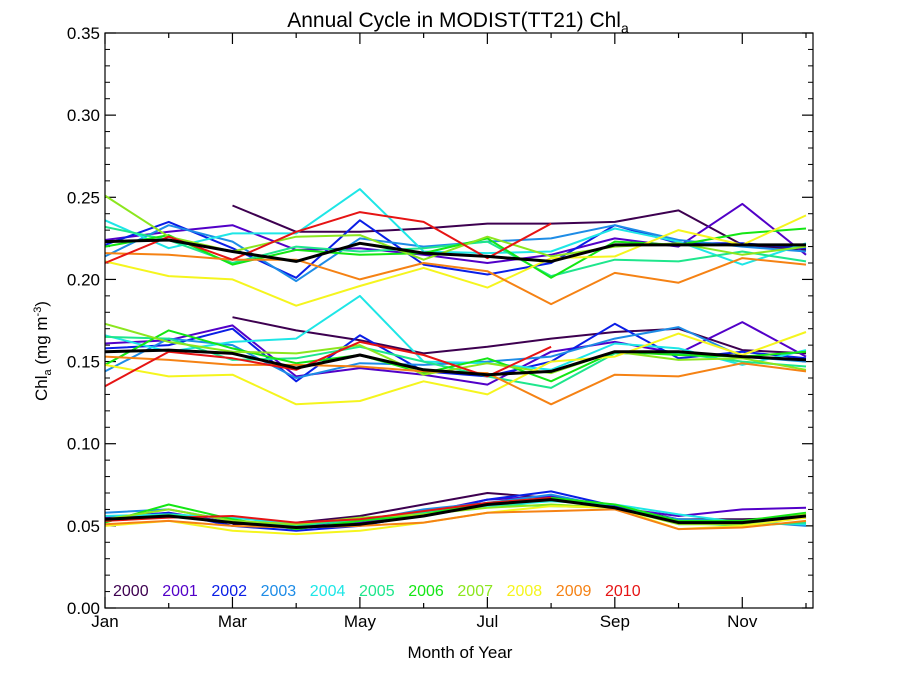  What do you see at coordinates (104, 621) in the screenshot?
I see `x-tick-label: Jan` at bounding box center [104, 621].